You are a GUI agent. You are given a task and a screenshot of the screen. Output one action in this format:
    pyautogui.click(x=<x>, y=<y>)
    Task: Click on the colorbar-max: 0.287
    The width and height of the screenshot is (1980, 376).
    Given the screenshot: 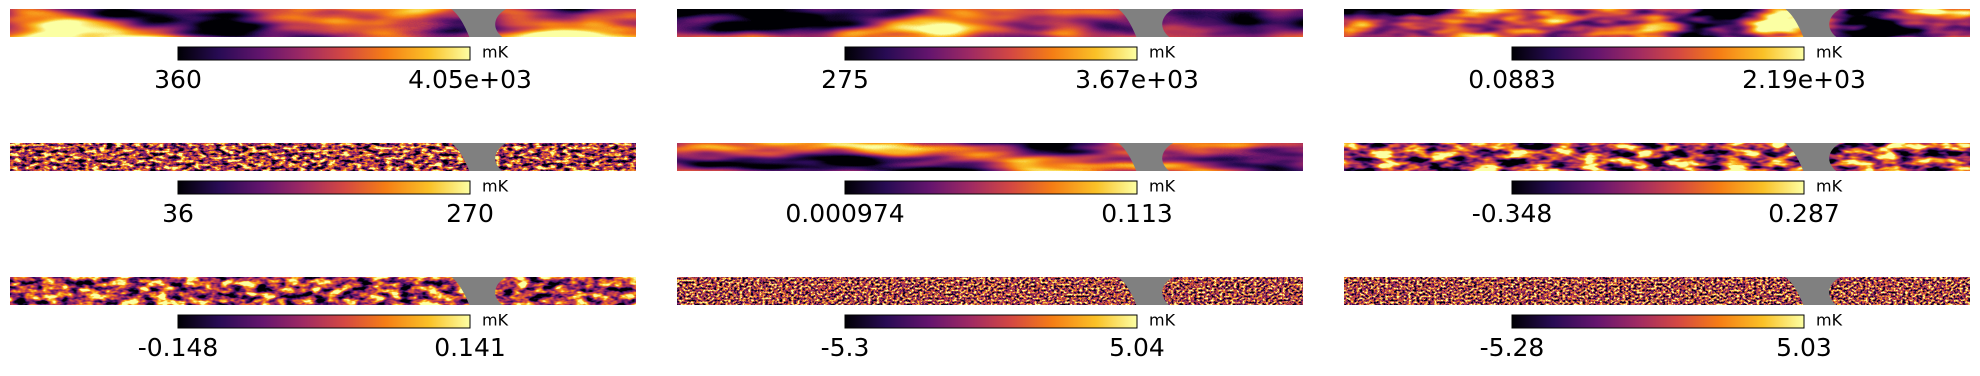 What is the action you would take?
    pyautogui.click(x=1804, y=213)
    